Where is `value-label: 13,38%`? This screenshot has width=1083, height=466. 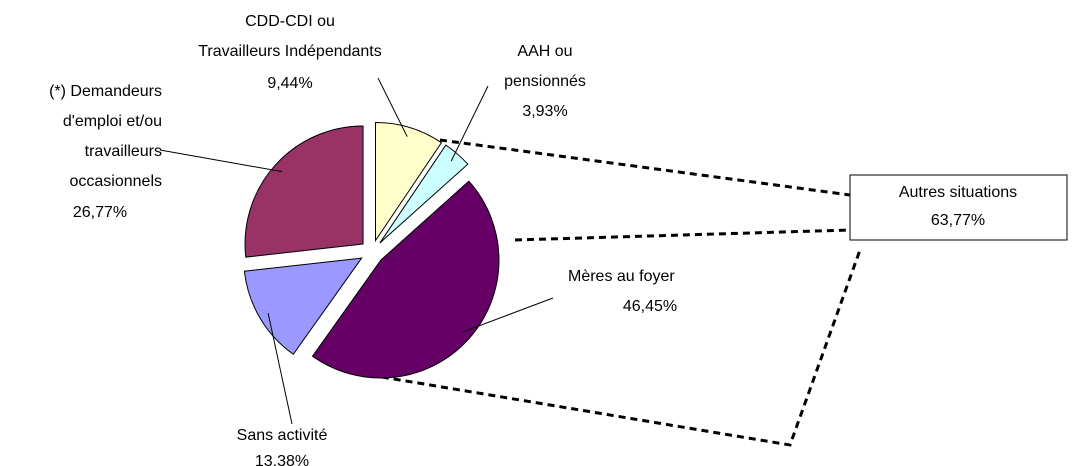 value-label: 13,38% is located at coordinates (282, 459).